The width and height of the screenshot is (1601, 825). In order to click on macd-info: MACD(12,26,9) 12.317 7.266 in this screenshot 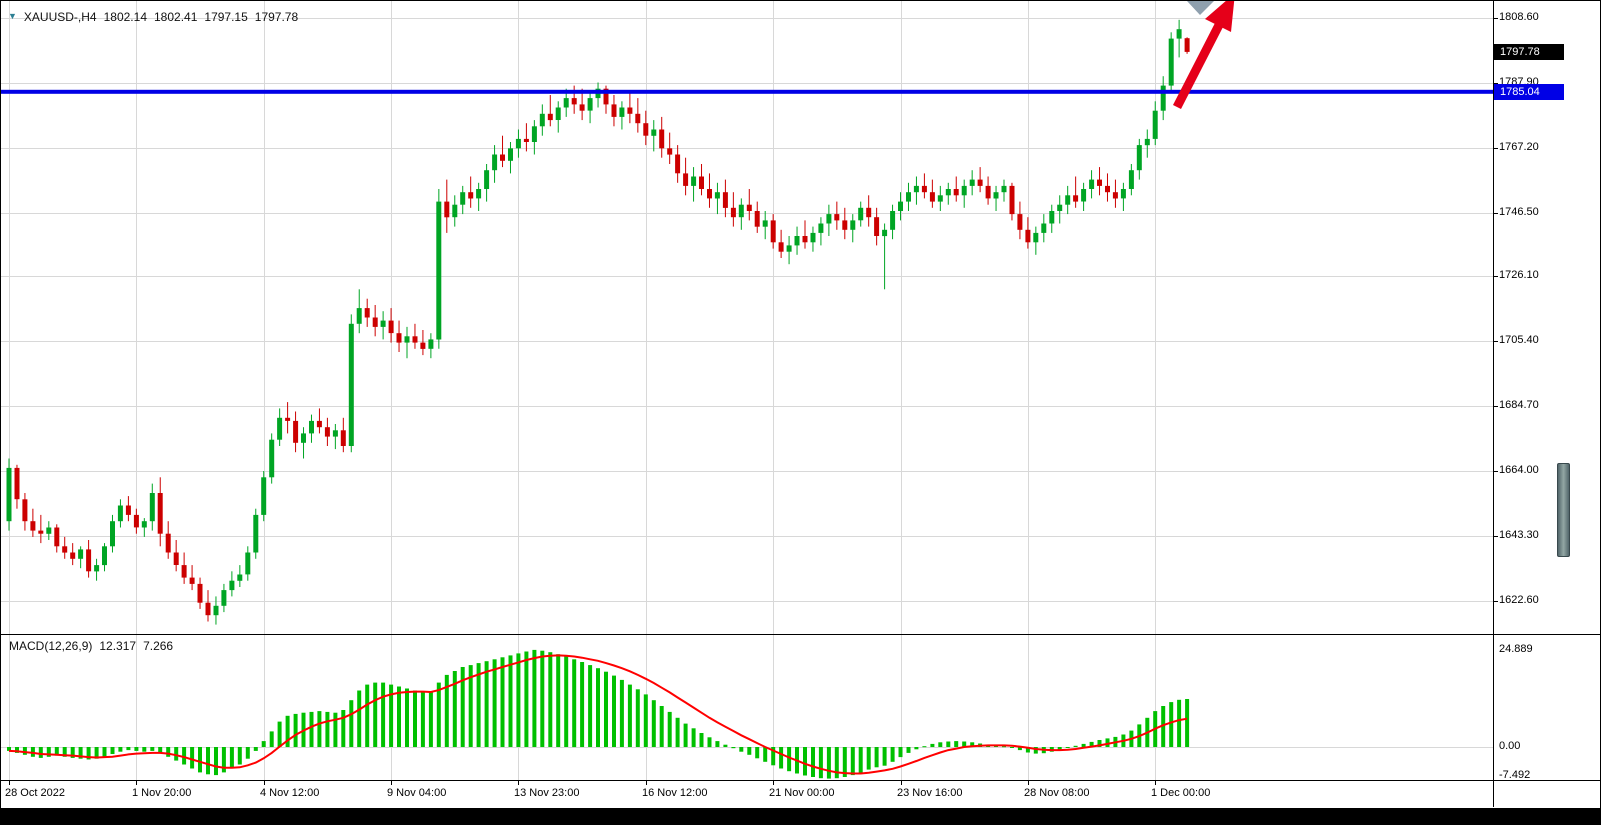, I will do `click(91, 646)`.